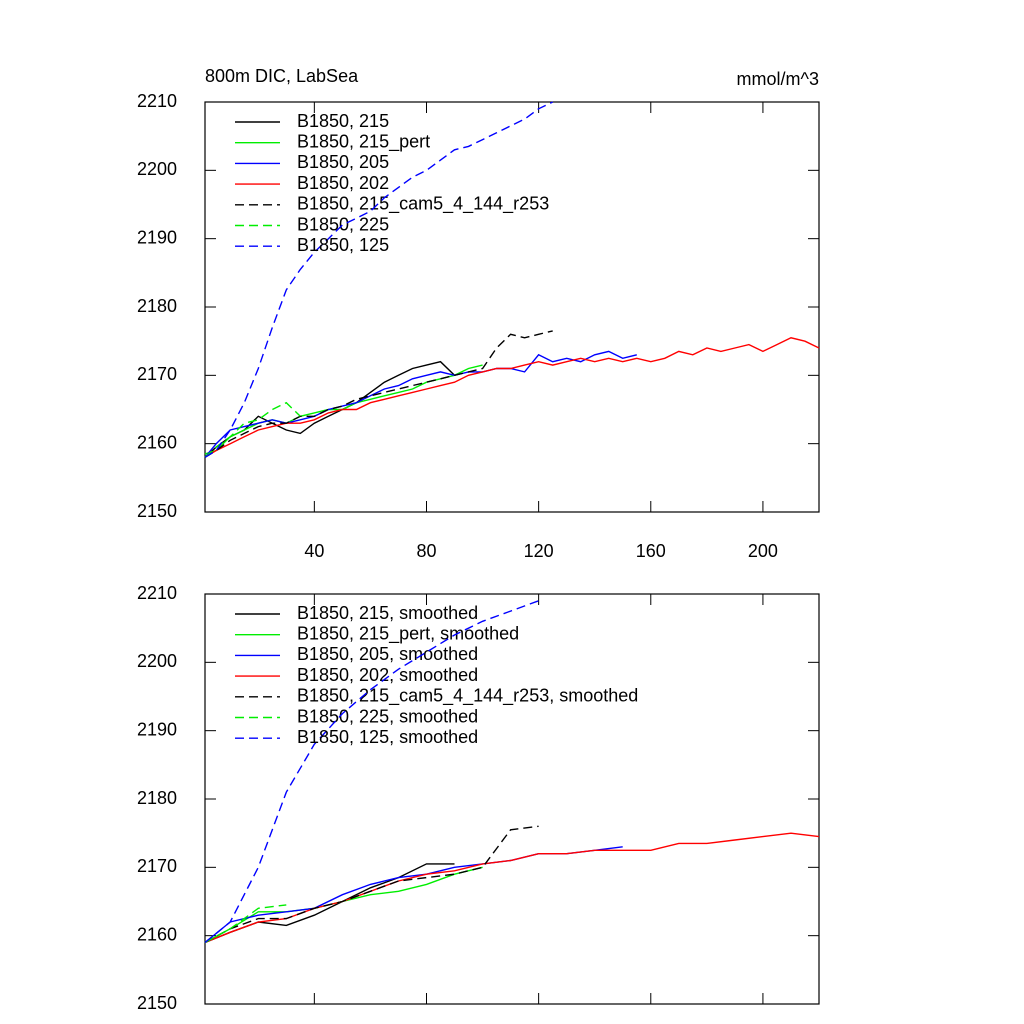  I want to click on chart-title: 800m DIC, LabSea, so click(282, 76).